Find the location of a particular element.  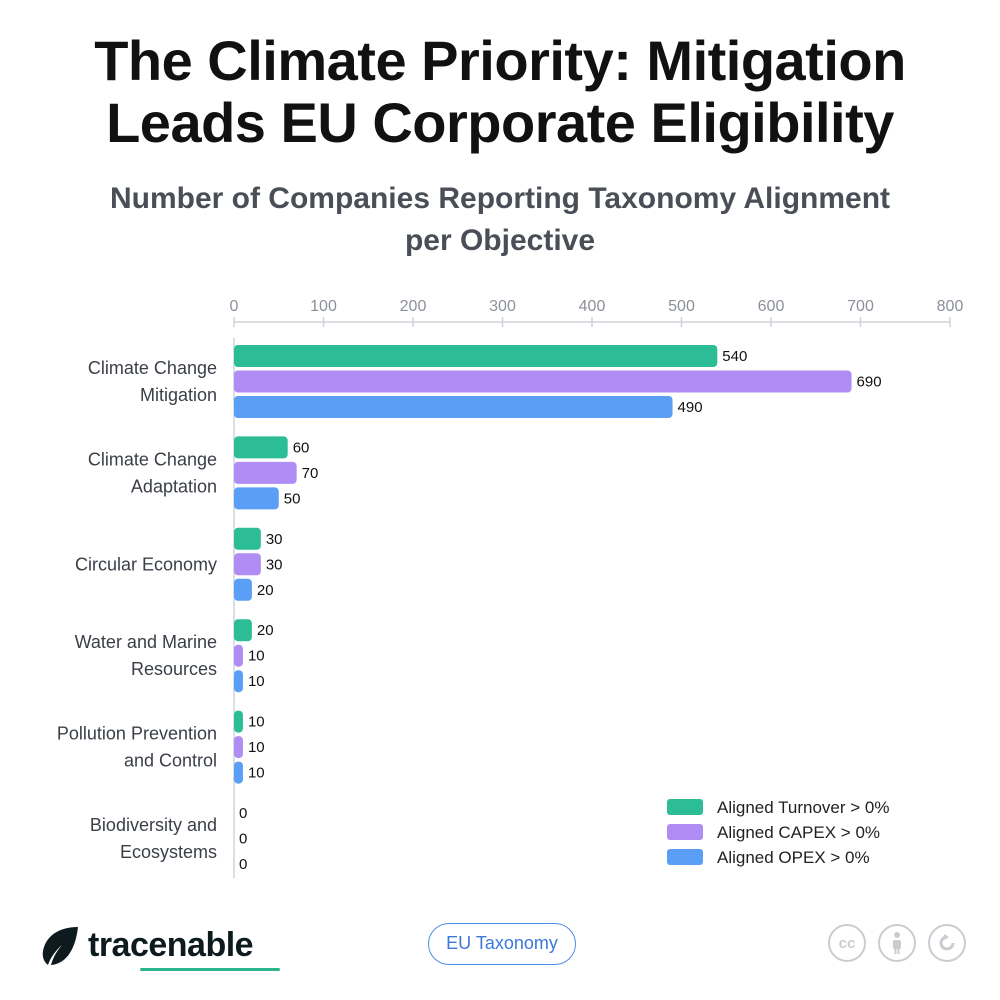

tracenable-logo: tracenable is located at coordinates (159, 948).